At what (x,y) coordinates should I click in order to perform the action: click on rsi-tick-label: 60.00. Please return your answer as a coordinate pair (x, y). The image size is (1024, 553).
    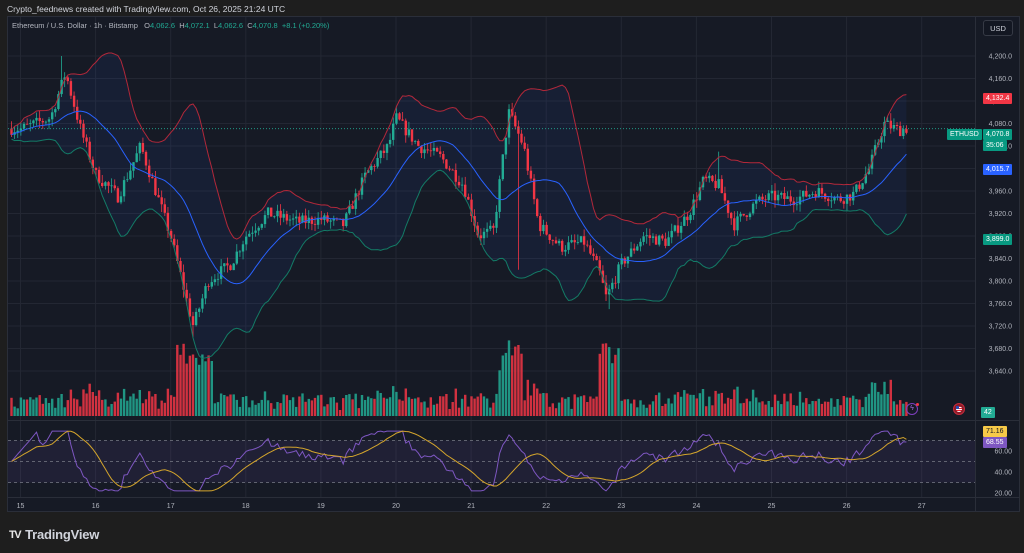
    Looking at the image, I should click on (1003, 452).